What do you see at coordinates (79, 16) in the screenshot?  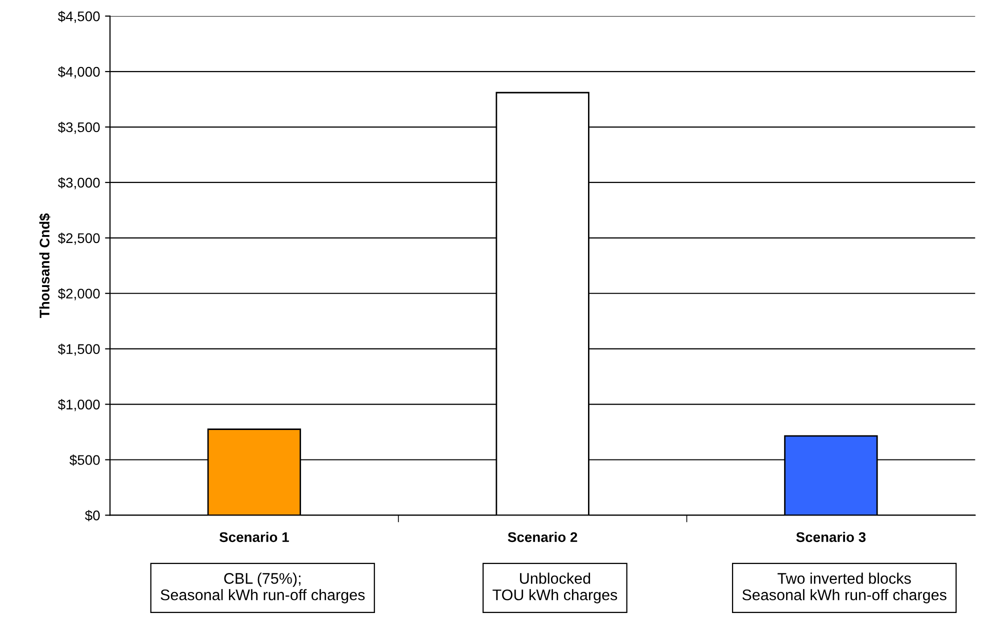 I see `y-tick-label: $4,500` at bounding box center [79, 16].